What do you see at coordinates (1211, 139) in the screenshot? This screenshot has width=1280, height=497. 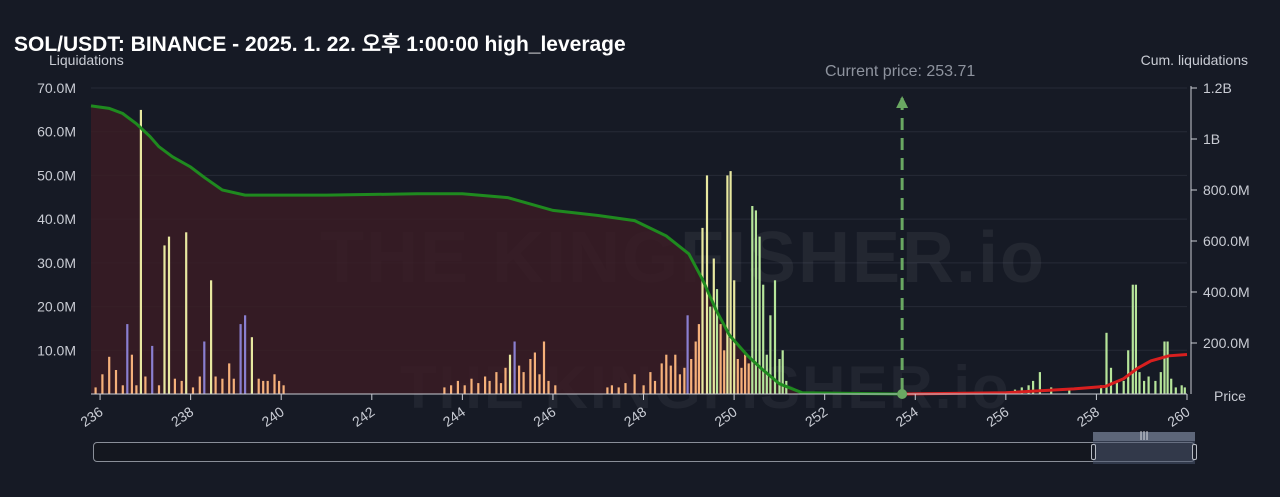 I see `right-tick-label: 1B` at bounding box center [1211, 139].